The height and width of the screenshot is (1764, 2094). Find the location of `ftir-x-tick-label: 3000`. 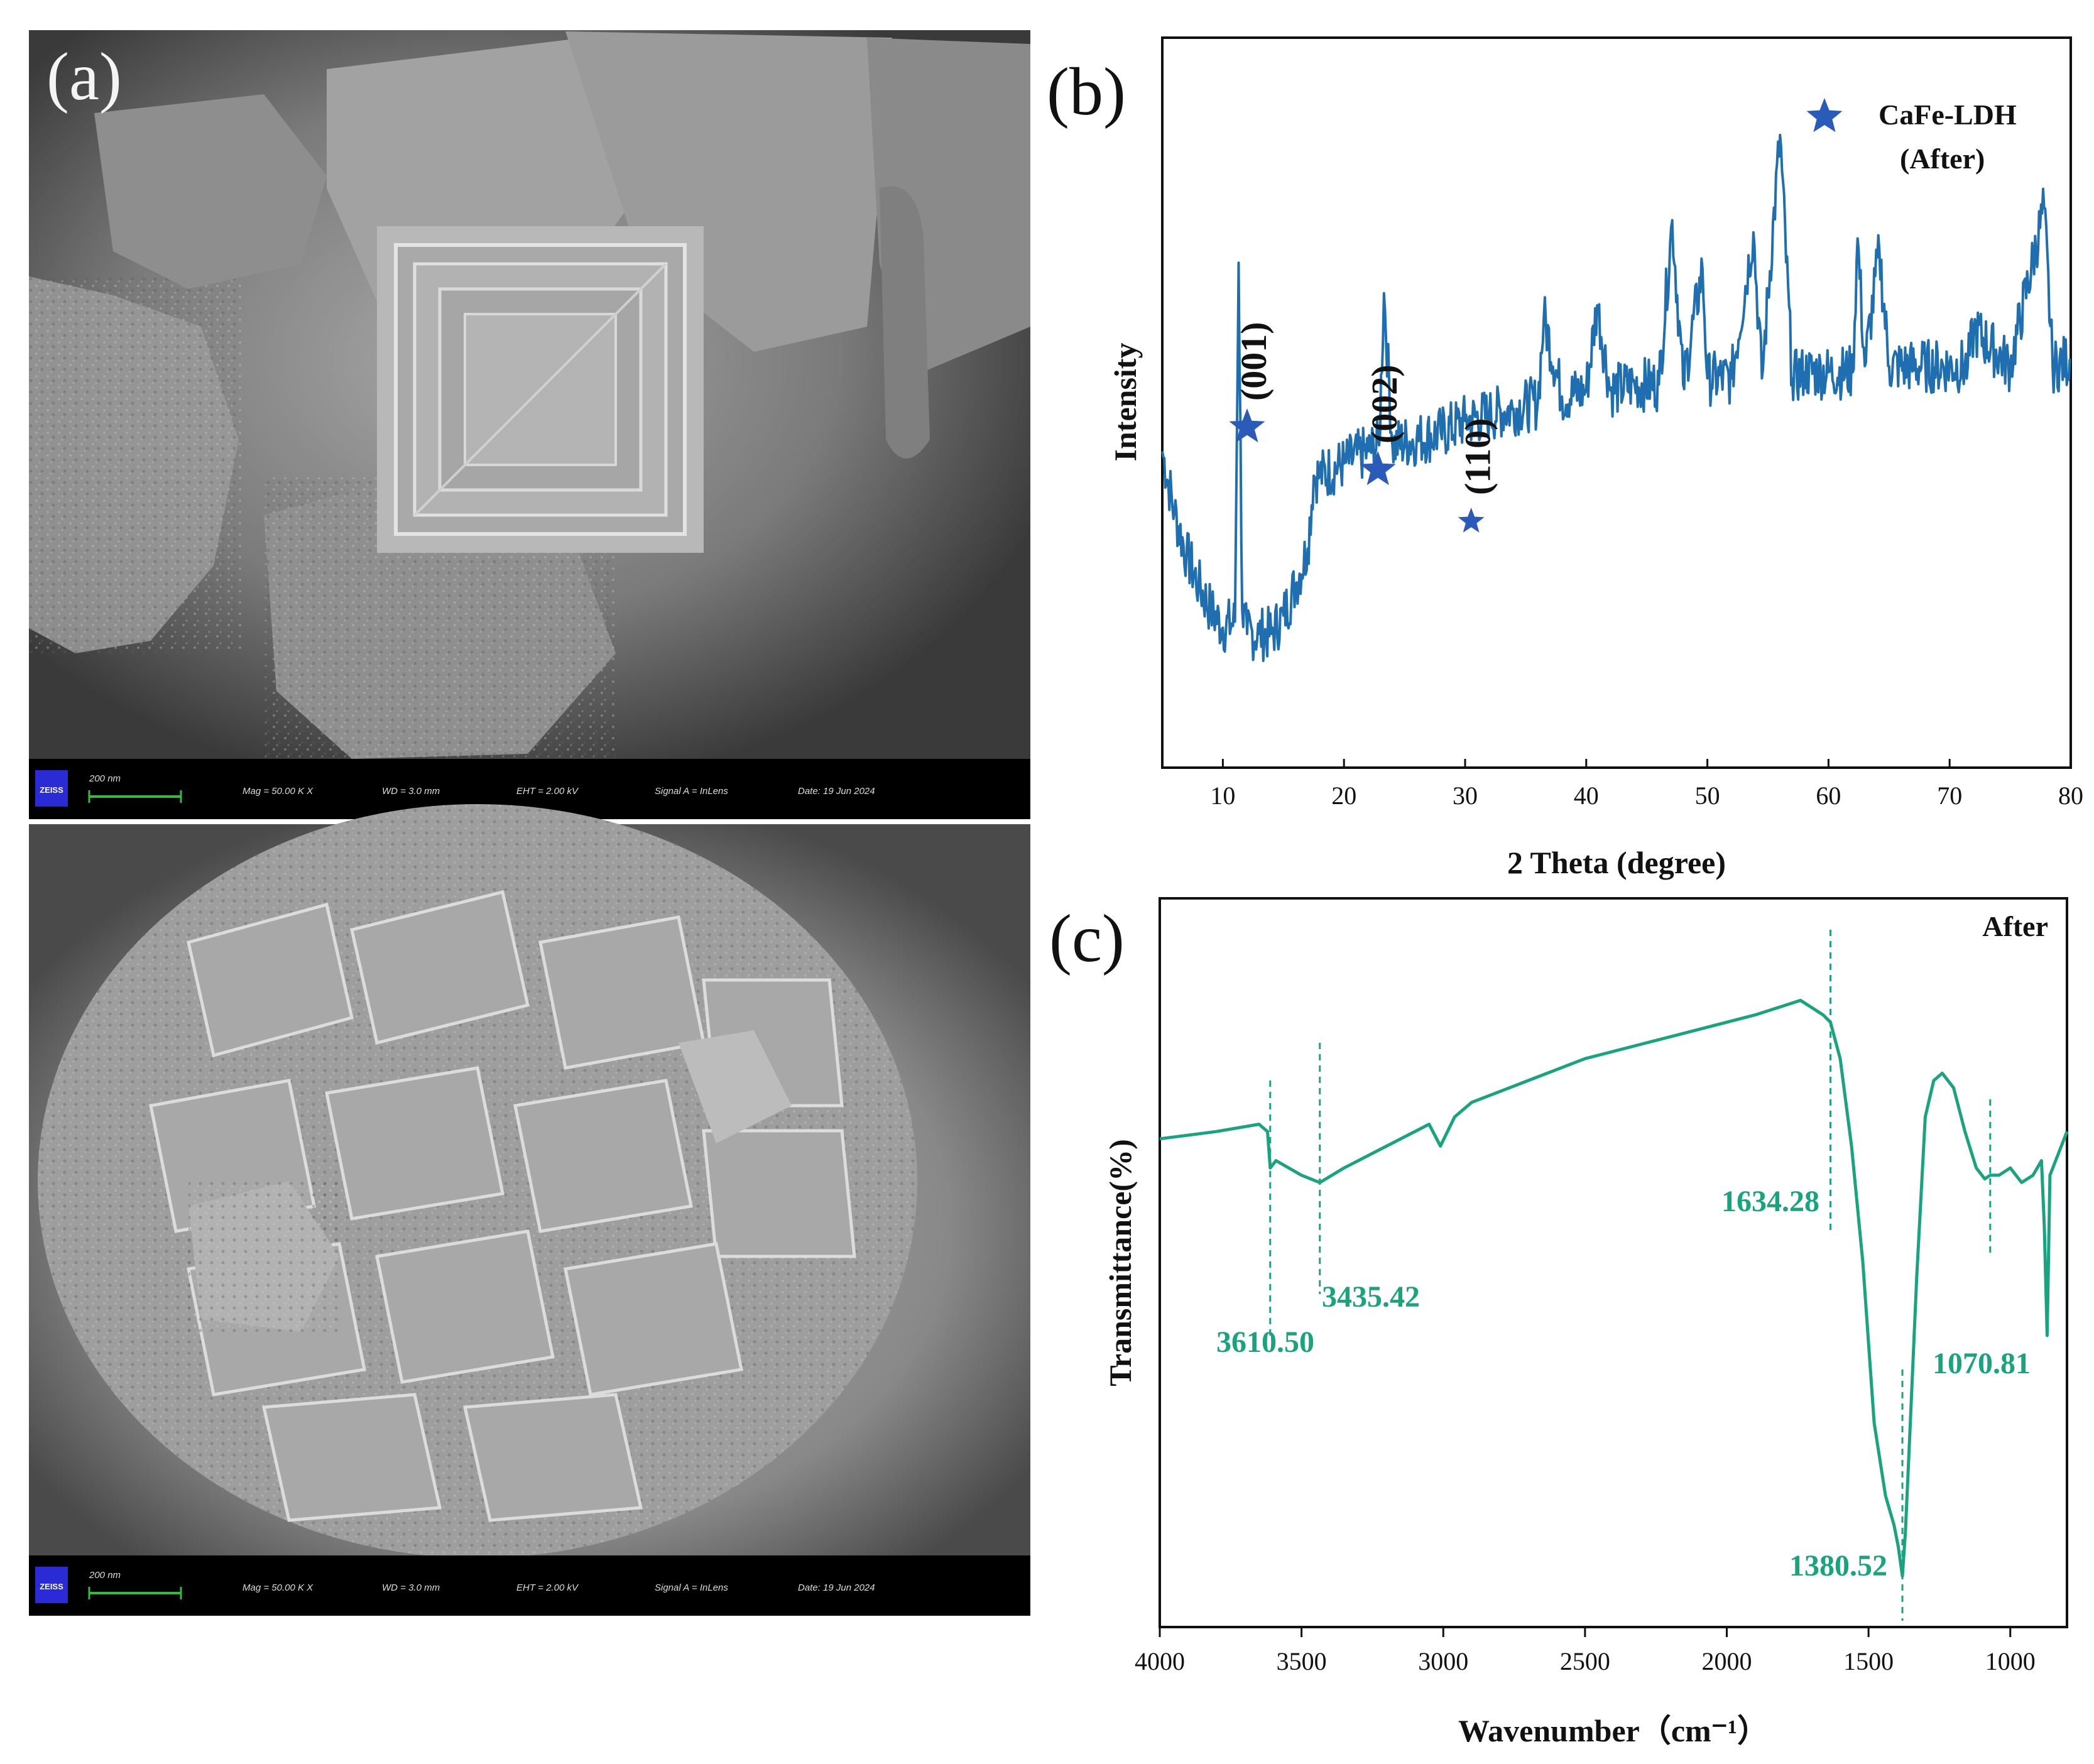

ftir-x-tick-label: 3000 is located at coordinates (1443, 1661).